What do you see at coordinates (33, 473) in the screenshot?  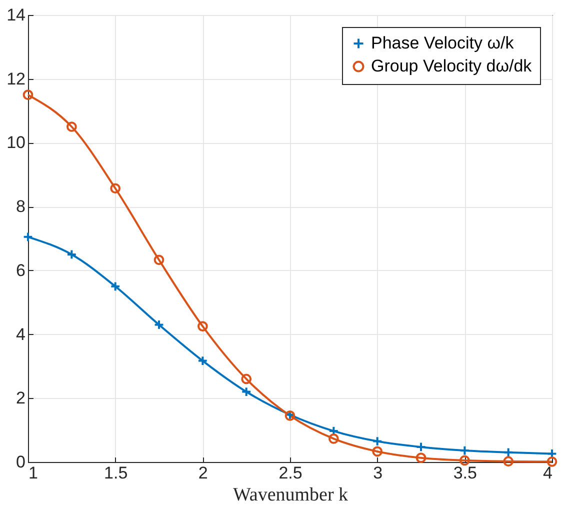 I see `x-tick-label: 1` at bounding box center [33, 473].